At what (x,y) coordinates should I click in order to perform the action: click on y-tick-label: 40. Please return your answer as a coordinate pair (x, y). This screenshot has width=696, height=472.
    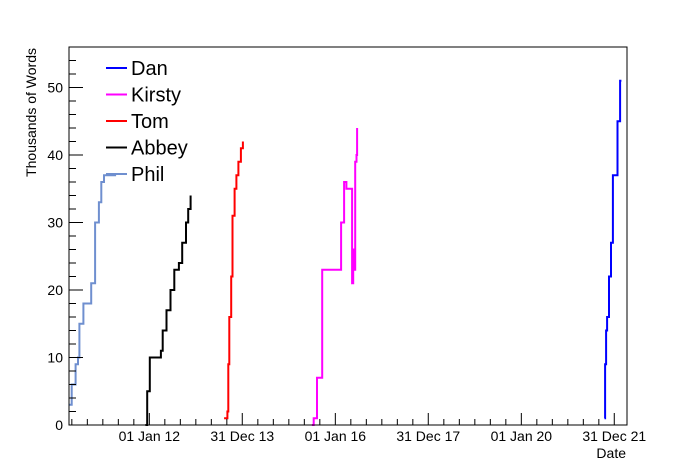
    Looking at the image, I should click on (55, 155).